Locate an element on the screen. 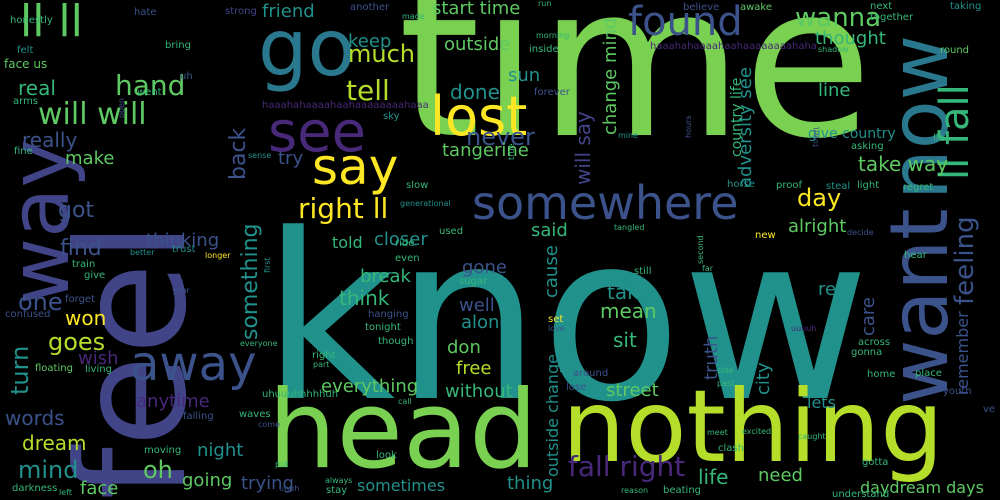 The height and width of the screenshot is (500, 1000). word-hours: hours is located at coordinates (688, 127).